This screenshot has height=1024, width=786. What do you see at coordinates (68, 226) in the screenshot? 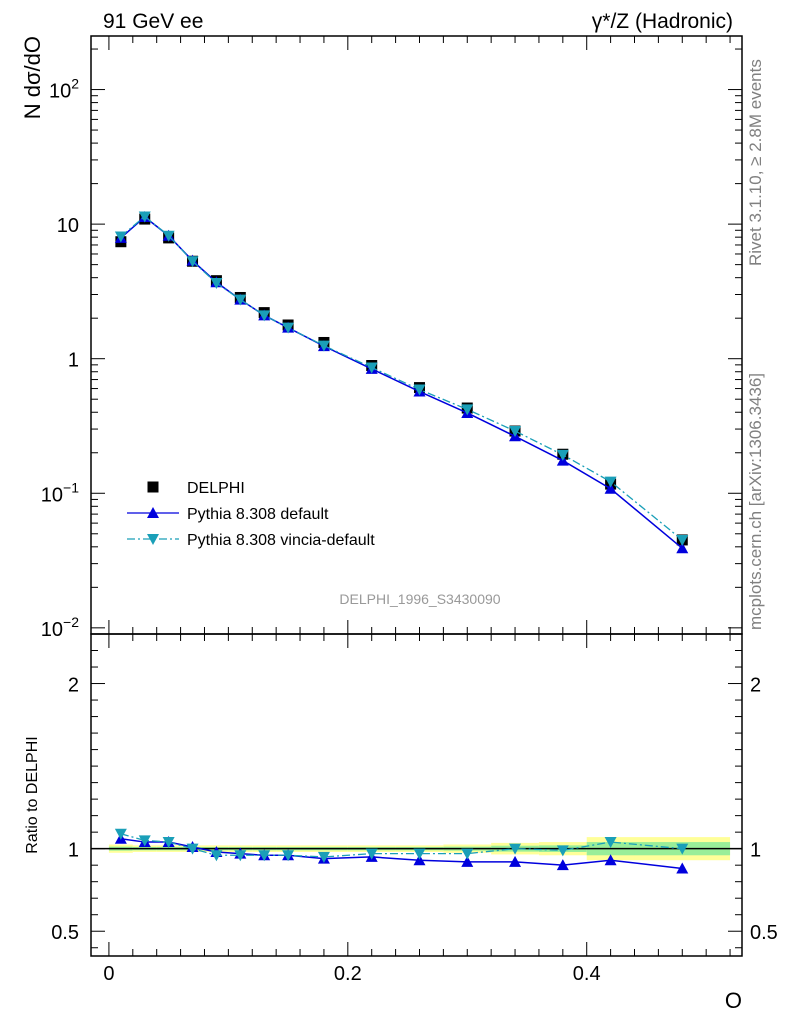
I see `y-tick-label: 10` at bounding box center [68, 226].